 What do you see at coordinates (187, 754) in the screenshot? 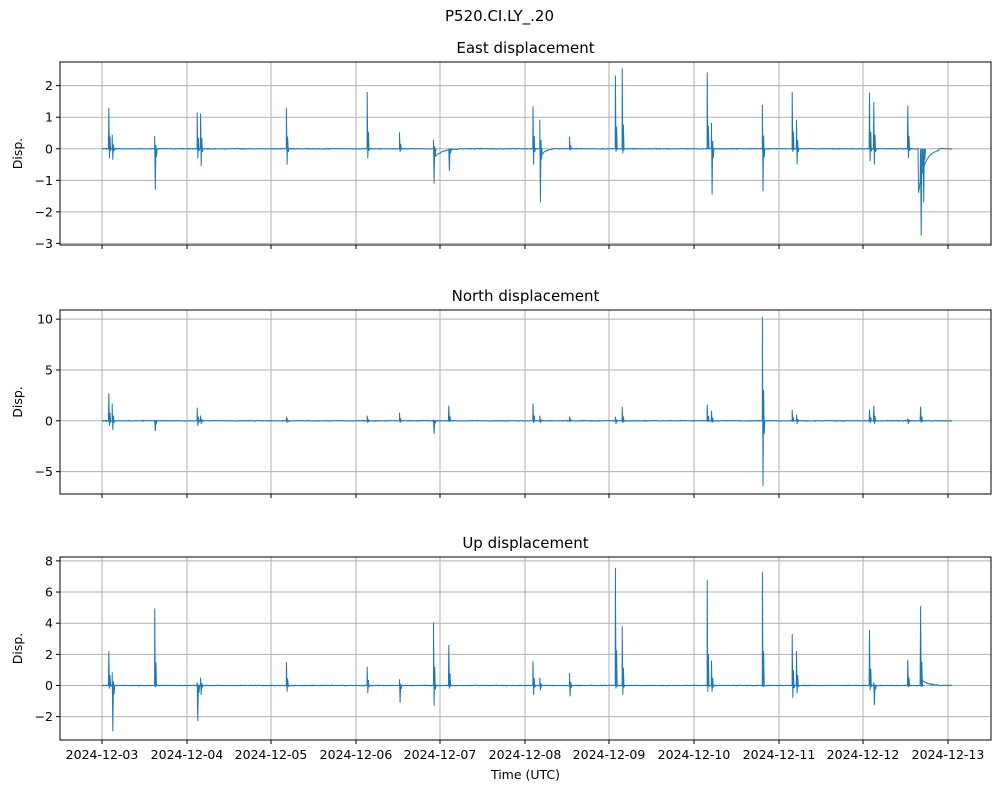
I see `x-tick-label: 2024-12-04` at bounding box center [187, 754].